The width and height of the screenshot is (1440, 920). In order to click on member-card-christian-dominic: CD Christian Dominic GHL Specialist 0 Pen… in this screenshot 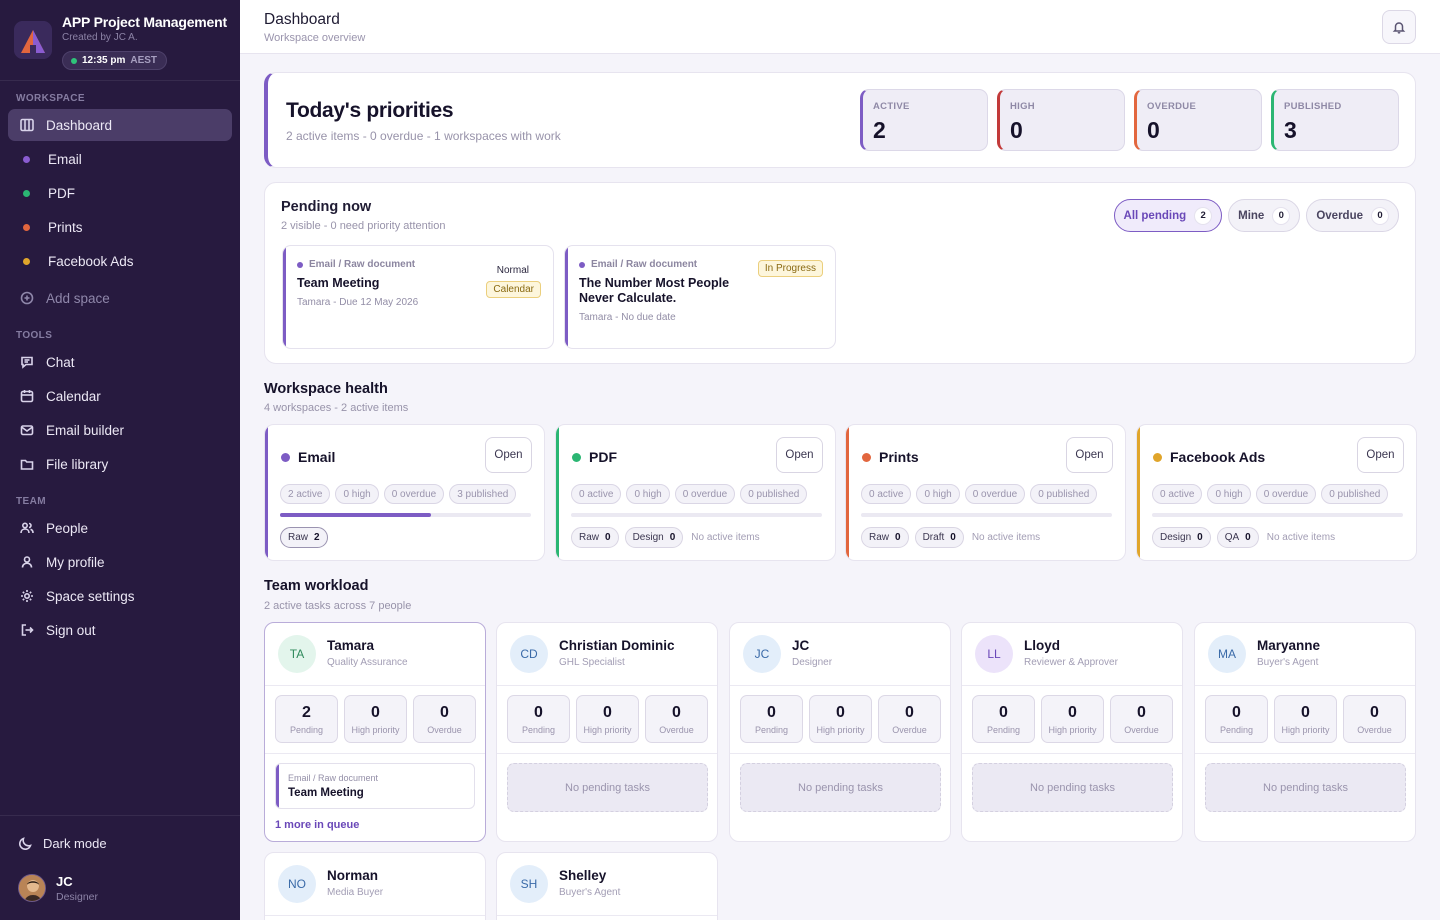, I will do `click(607, 732)`.